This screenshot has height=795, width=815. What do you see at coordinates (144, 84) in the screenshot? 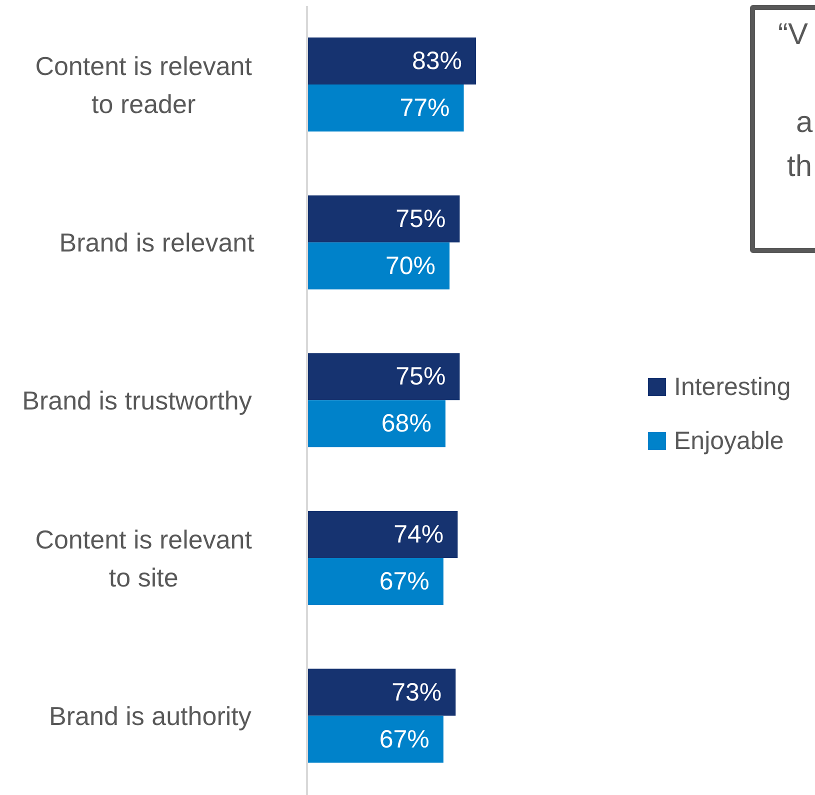
I see `y-tick-label: Content is relevant to reader` at bounding box center [144, 84].